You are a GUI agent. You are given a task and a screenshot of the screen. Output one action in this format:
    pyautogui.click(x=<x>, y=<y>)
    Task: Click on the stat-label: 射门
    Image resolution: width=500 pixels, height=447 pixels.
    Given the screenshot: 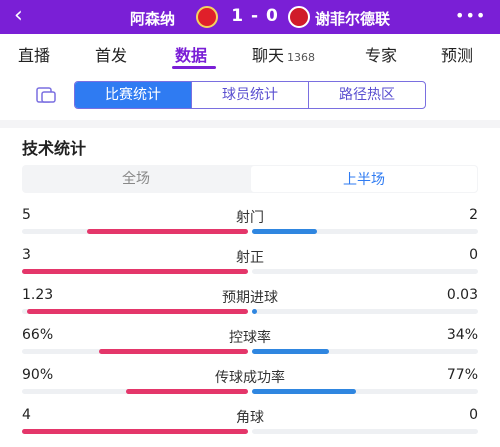 What is the action you would take?
    pyautogui.click(x=250, y=218)
    